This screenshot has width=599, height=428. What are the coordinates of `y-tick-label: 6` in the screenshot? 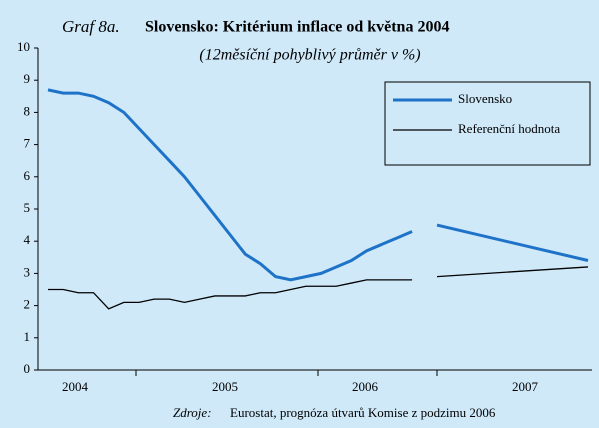 It's located at (27, 175).